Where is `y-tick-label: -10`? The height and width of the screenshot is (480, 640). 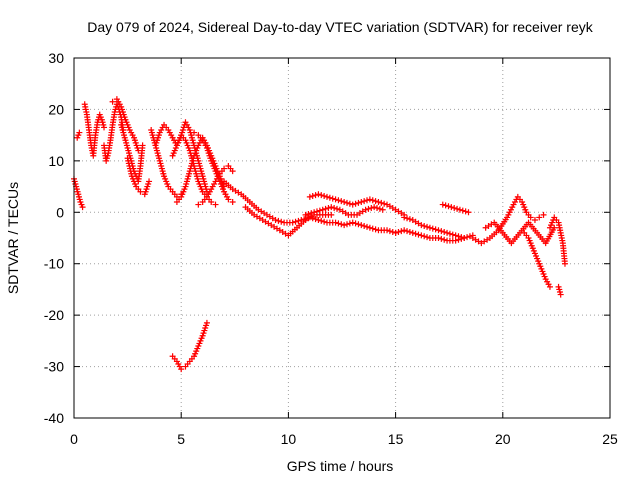
y-tick-label: -10 is located at coordinates (54, 264).